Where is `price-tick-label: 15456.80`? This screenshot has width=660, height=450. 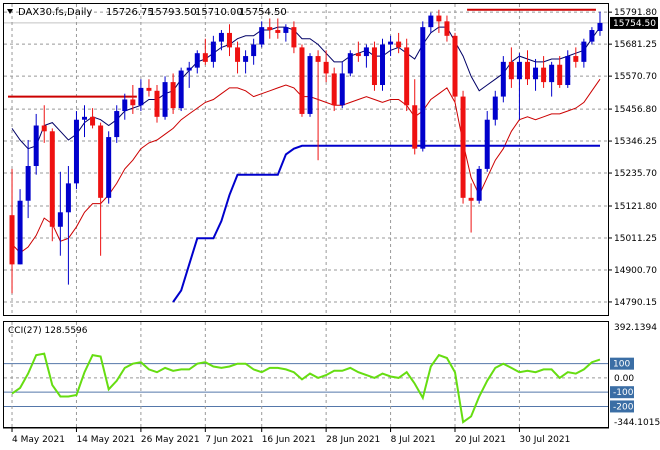 price-tick-label: 15456.80 is located at coordinates (635, 110).